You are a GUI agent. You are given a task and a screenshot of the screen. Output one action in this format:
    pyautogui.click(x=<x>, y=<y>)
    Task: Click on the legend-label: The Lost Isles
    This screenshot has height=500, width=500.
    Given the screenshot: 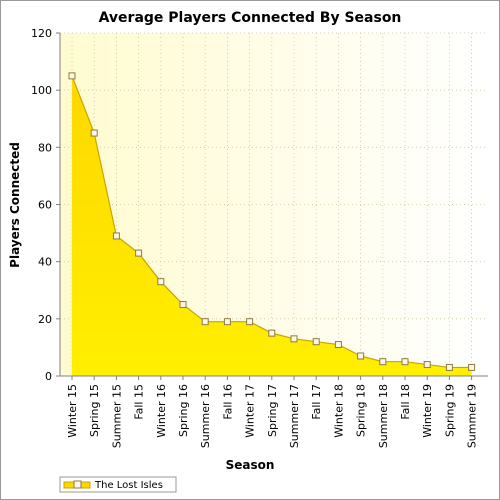 What is the action you would take?
    pyautogui.click(x=128, y=485)
    